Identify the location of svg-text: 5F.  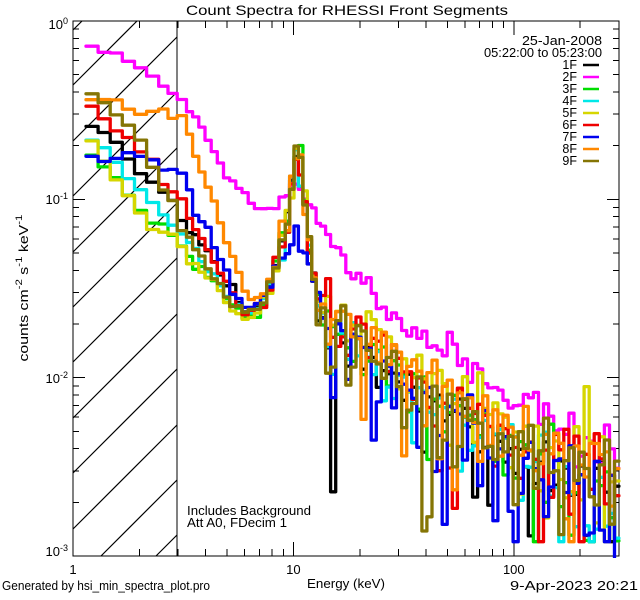
(569, 113).